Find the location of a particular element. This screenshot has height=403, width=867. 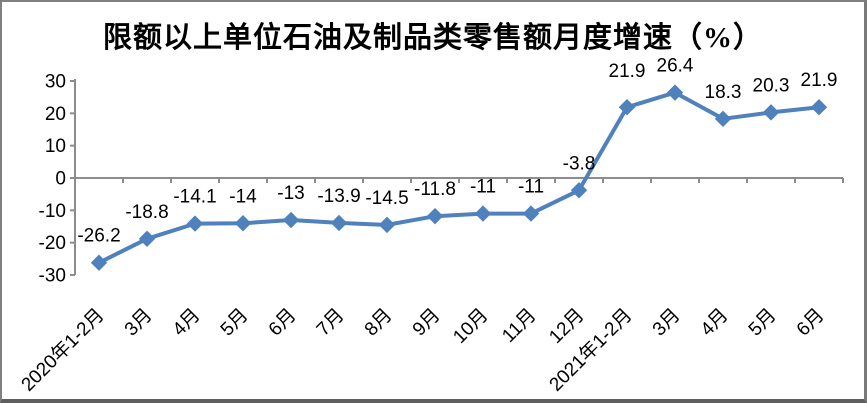

x-category-label: 8月 is located at coordinates (379, 323).